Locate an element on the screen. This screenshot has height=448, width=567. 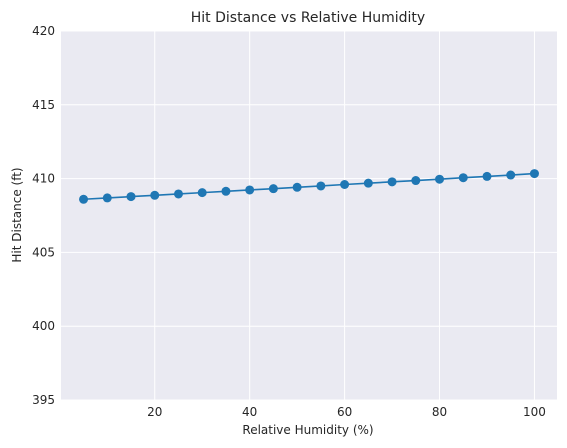
chart-title: Hit Distance vs Relative Humidity is located at coordinates (308, 18).